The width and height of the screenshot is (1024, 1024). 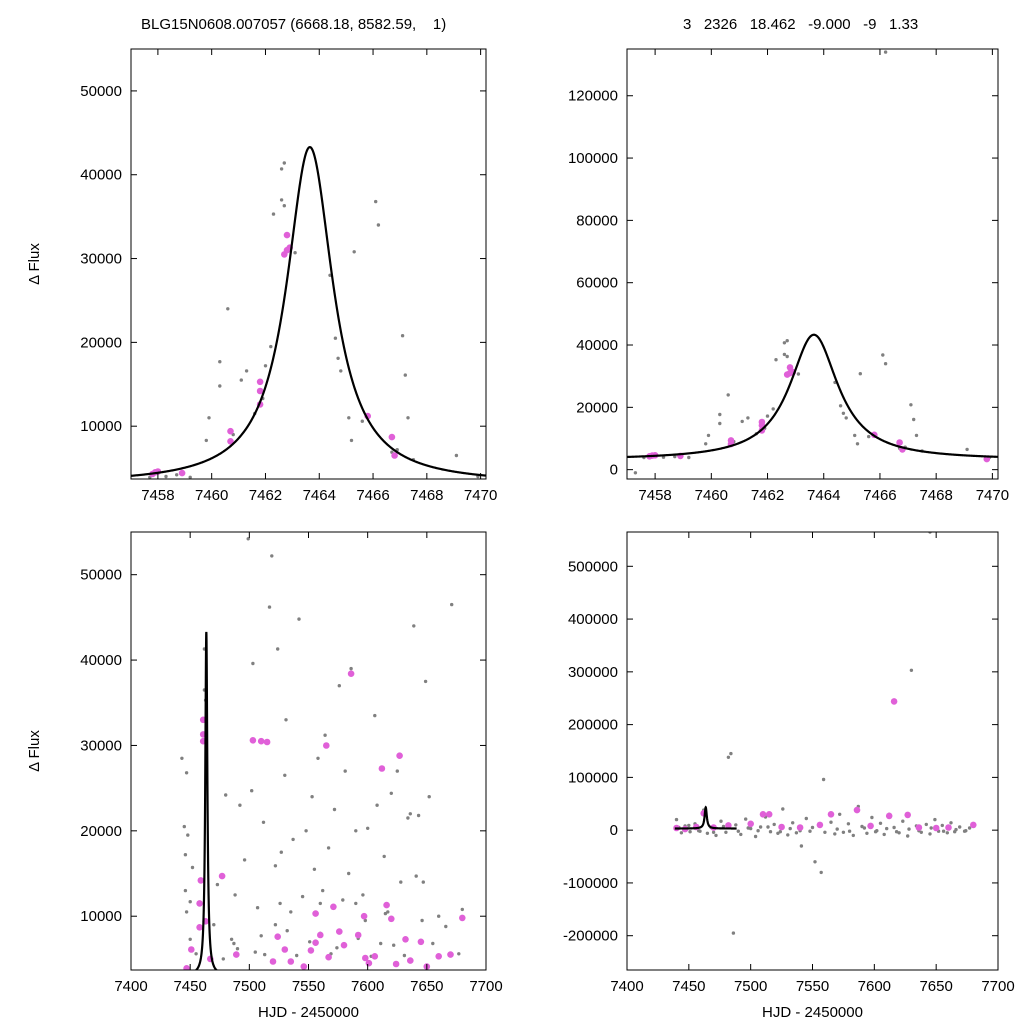 What do you see at coordinates (101, 175) in the screenshot?
I see `y-tick-label: 40000` at bounding box center [101, 175].